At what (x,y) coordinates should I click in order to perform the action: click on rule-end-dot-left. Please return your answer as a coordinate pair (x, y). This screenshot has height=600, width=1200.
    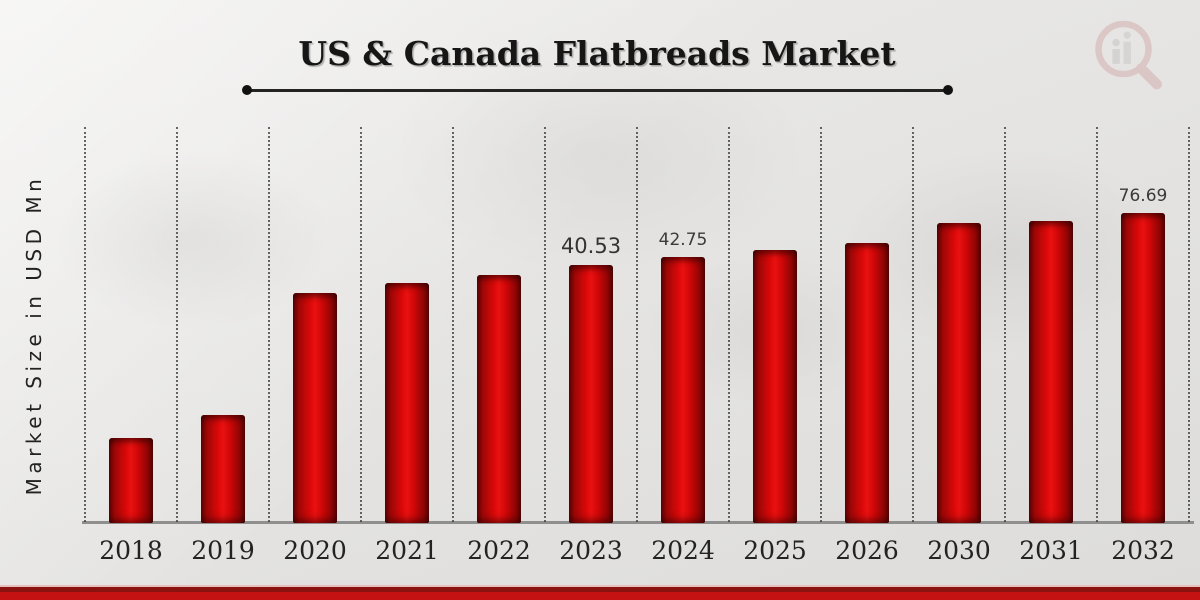
    Looking at the image, I should click on (247, 90).